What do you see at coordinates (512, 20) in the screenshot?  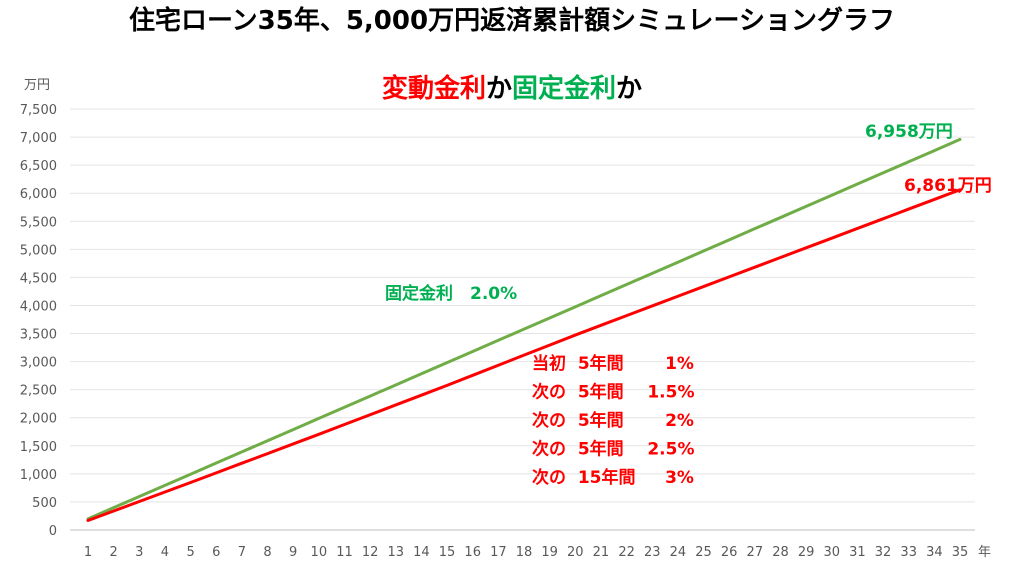 I see `chart-title: 住宅ローン35年、5,000万円返済累計額シミュレーショングラフ` at bounding box center [512, 20].